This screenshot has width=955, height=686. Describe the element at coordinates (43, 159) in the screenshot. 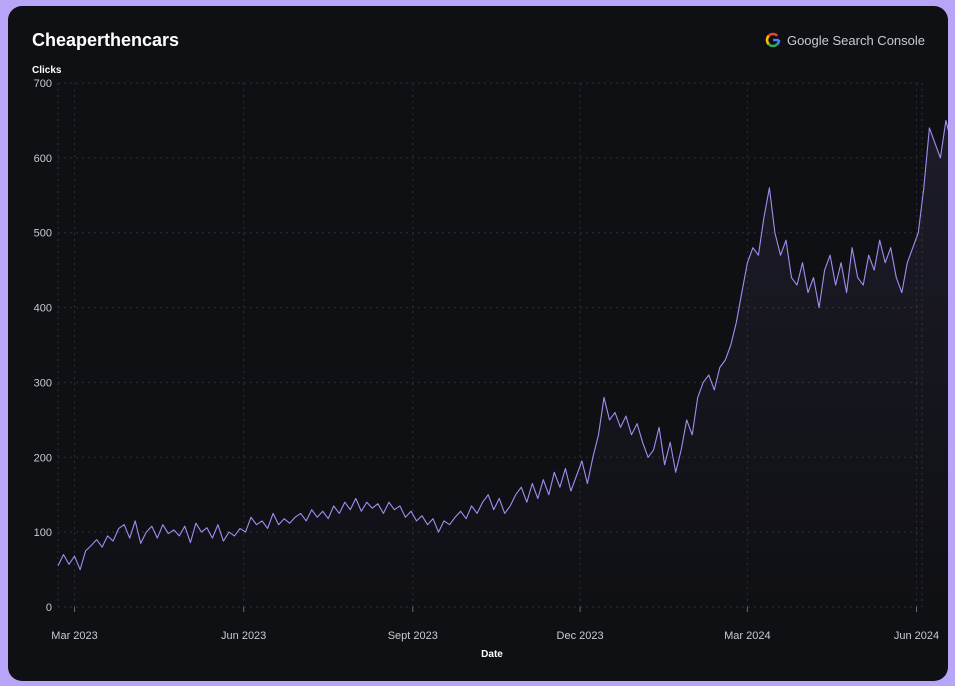

I see `y-tick-label: 600` at that location.